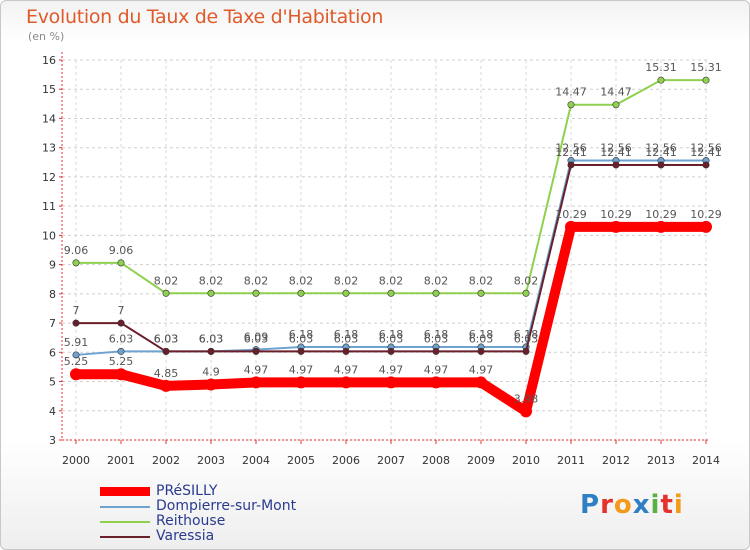  What do you see at coordinates (706, 67) in the screenshot?
I see `data-label: 15.31` at bounding box center [706, 67].